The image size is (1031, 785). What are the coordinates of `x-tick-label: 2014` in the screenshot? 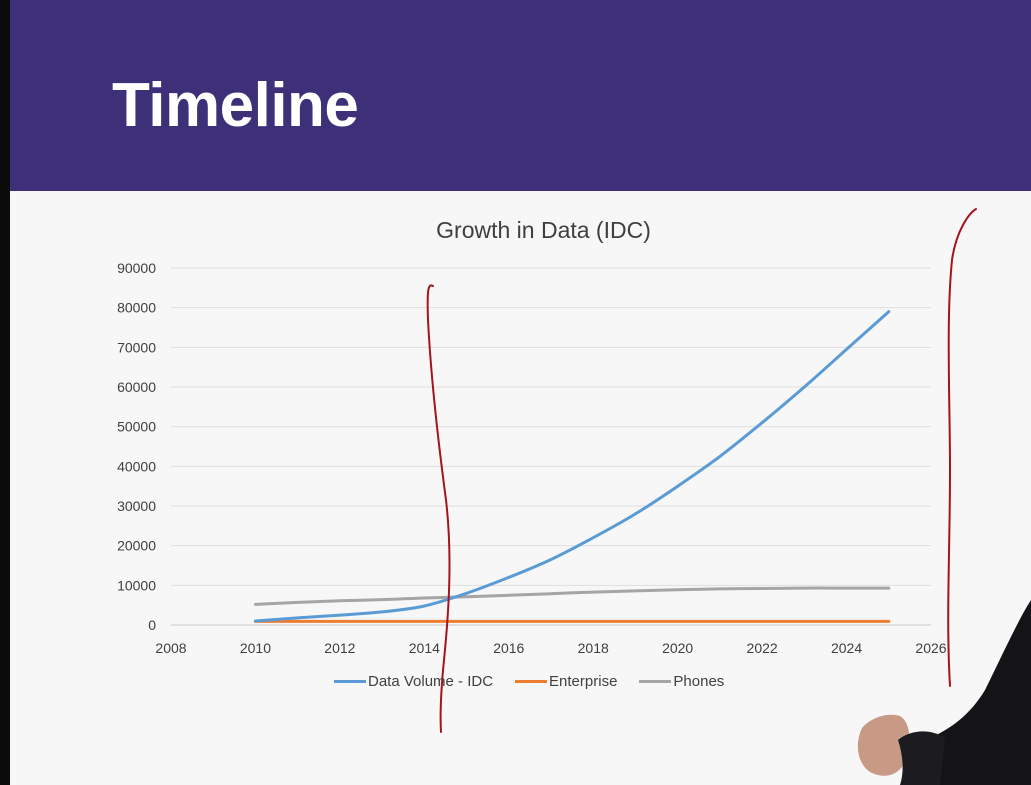 It's located at (424, 648).